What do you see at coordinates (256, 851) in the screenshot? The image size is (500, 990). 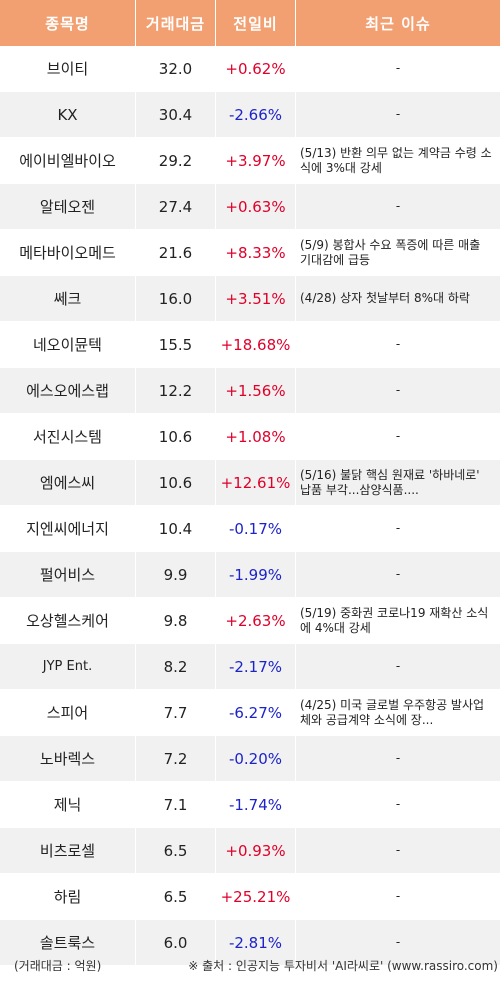 I see `price-change: +0.93%` at bounding box center [256, 851].